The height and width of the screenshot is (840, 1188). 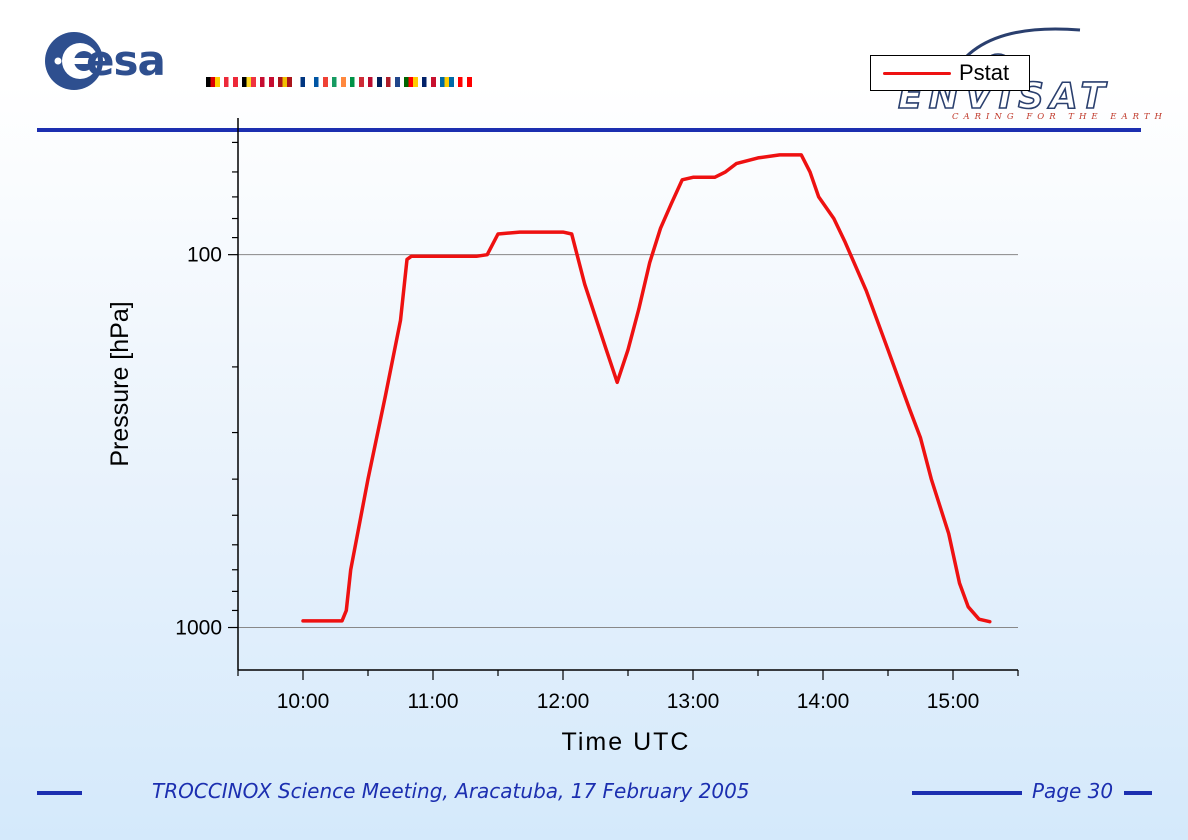 I want to click on footer-divider-left, so click(x=59, y=793).